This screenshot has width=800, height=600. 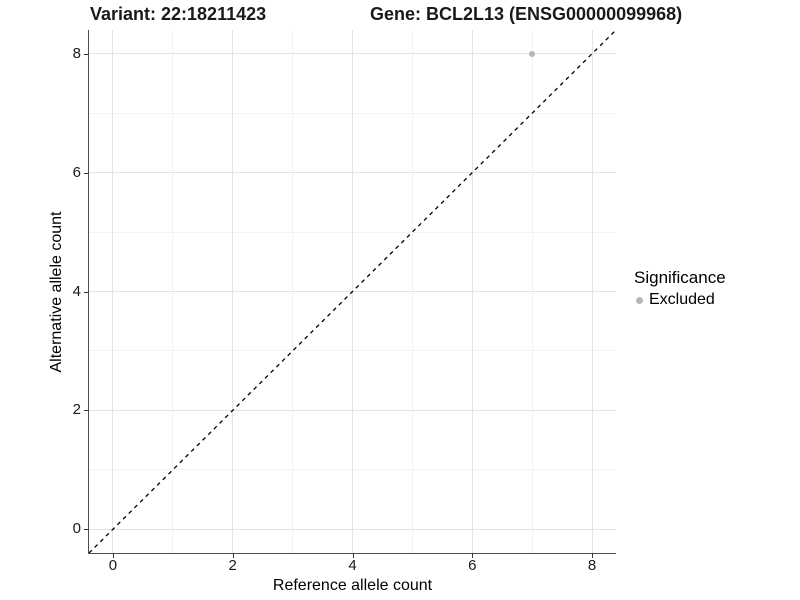 What do you see at coordinates (178, 14) in the screenshot?
I see `plot-title-variant: Variant: 22:18211423` at bounding box center [178, 14].